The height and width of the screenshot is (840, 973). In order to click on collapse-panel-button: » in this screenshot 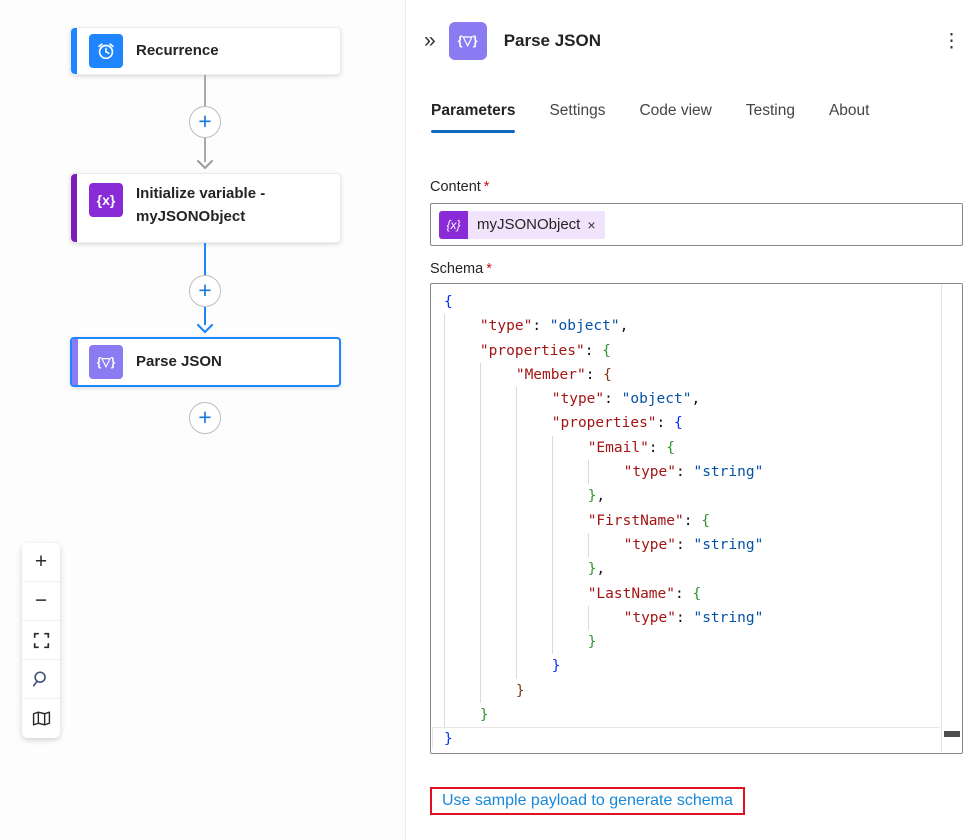, I will do `click(430, 41)`.